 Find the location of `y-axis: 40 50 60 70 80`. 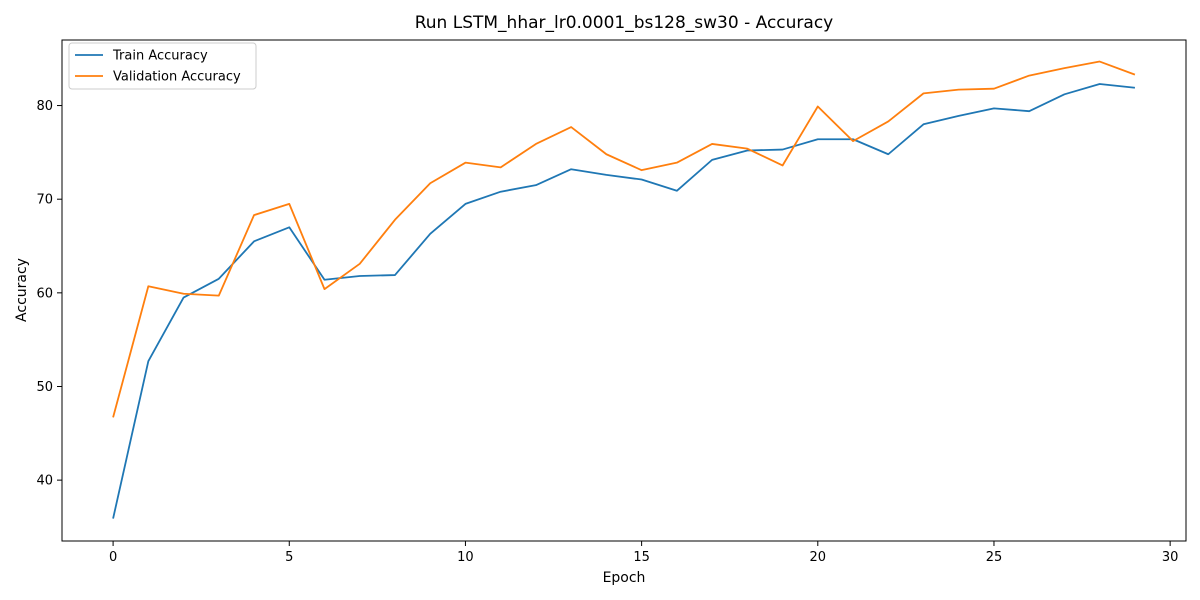

y-axis: 40 50 60 70 80 is located at coordinates (49, 294).